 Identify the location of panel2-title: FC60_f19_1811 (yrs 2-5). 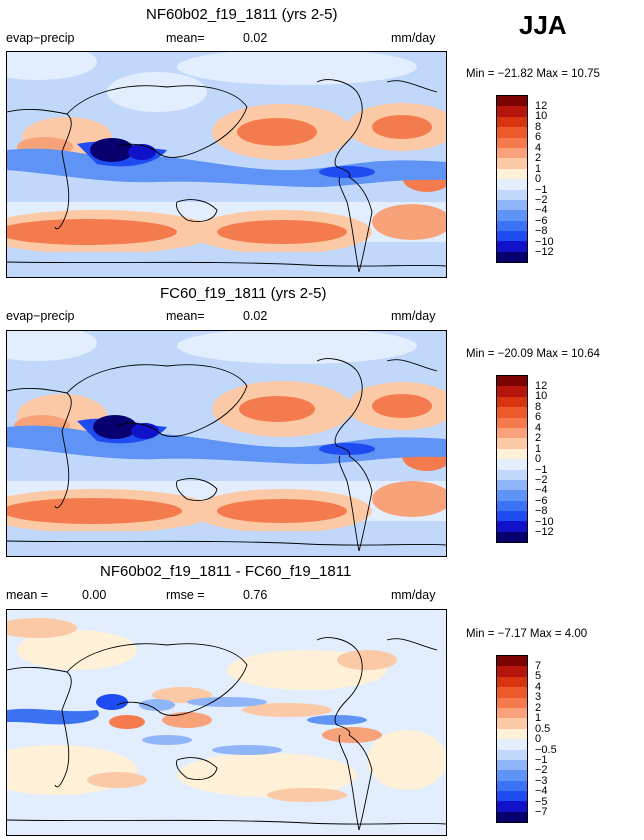
(243, 293).